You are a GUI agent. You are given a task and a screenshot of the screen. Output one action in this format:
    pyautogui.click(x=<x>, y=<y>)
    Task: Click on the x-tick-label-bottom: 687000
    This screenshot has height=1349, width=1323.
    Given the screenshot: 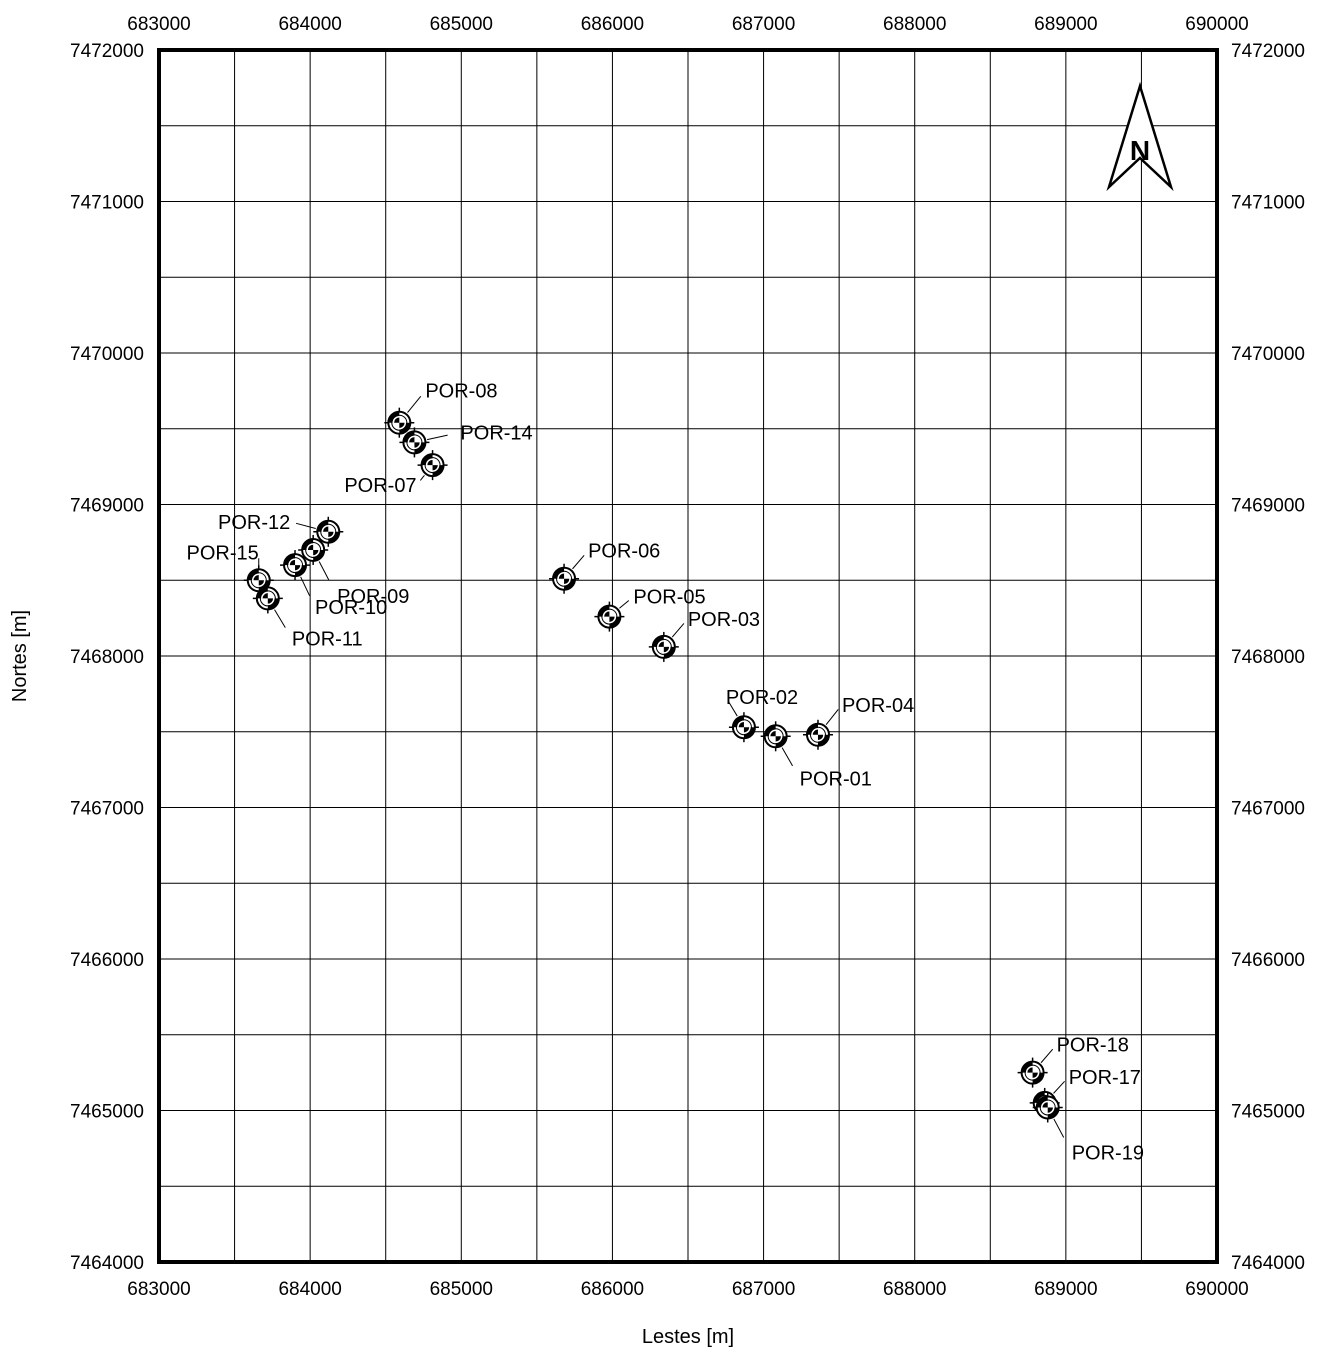 What is the action you would take?
    pyautogui.click(x=763, y=1289)
    